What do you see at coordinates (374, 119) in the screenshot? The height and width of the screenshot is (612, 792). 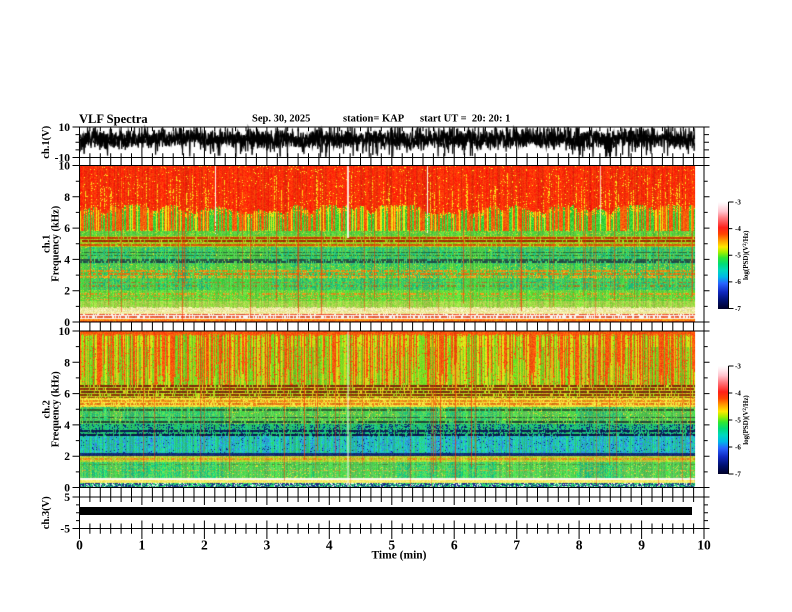 I see `svg-text: station= KAP` at bounding box center [374, 119].